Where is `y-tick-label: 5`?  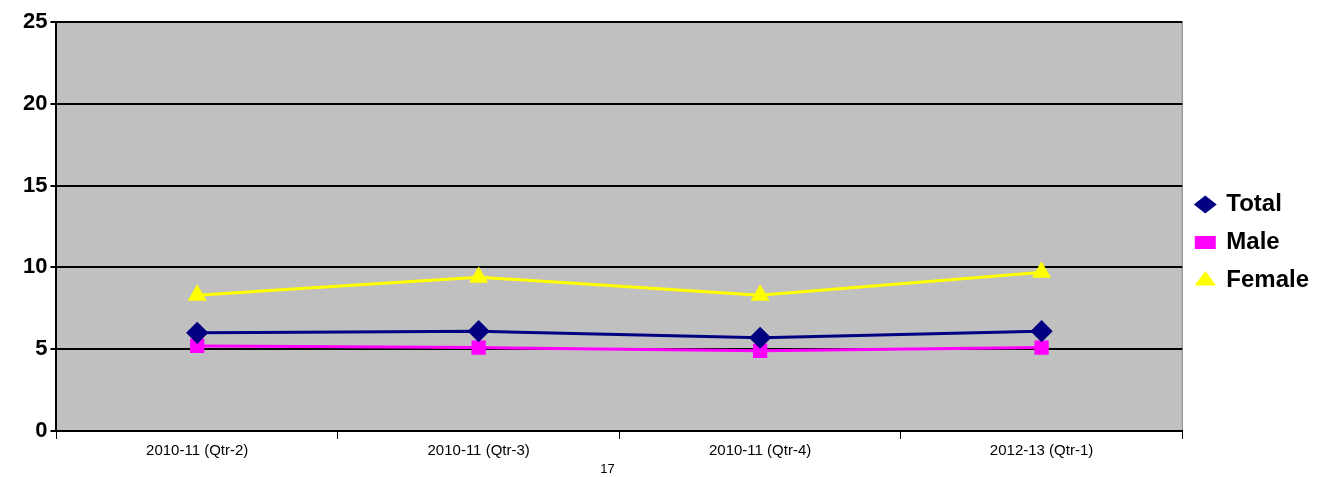 y-tick-label: 5 is located at coordinates (41, 348).